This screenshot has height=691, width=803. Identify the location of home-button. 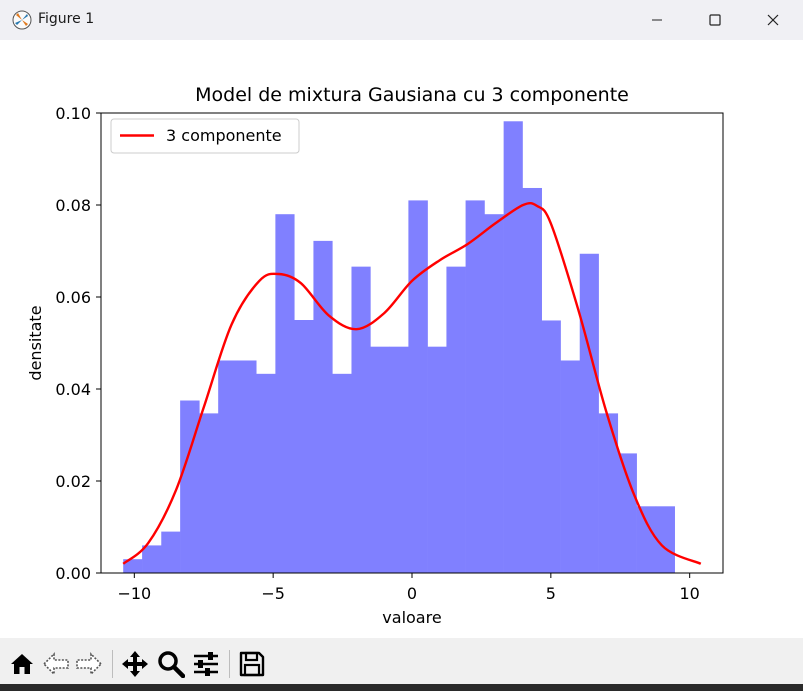
(22, 664).